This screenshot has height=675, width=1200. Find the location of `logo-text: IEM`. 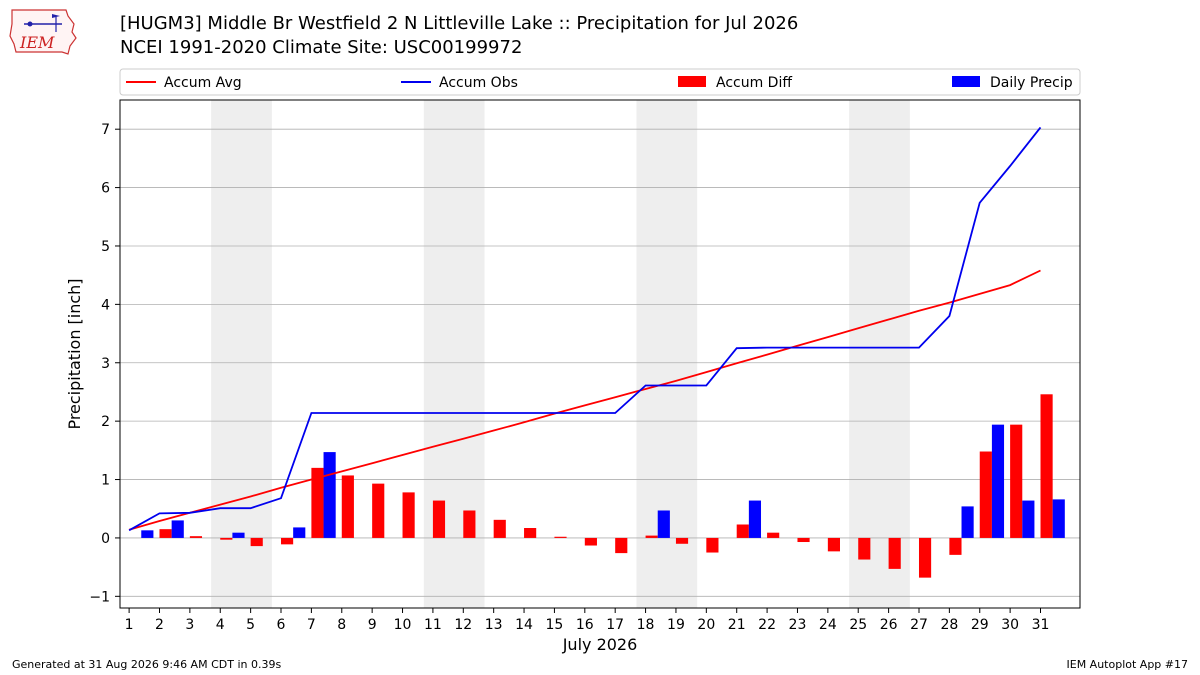

logo-text: IEM is located at coordinates (37, 42).